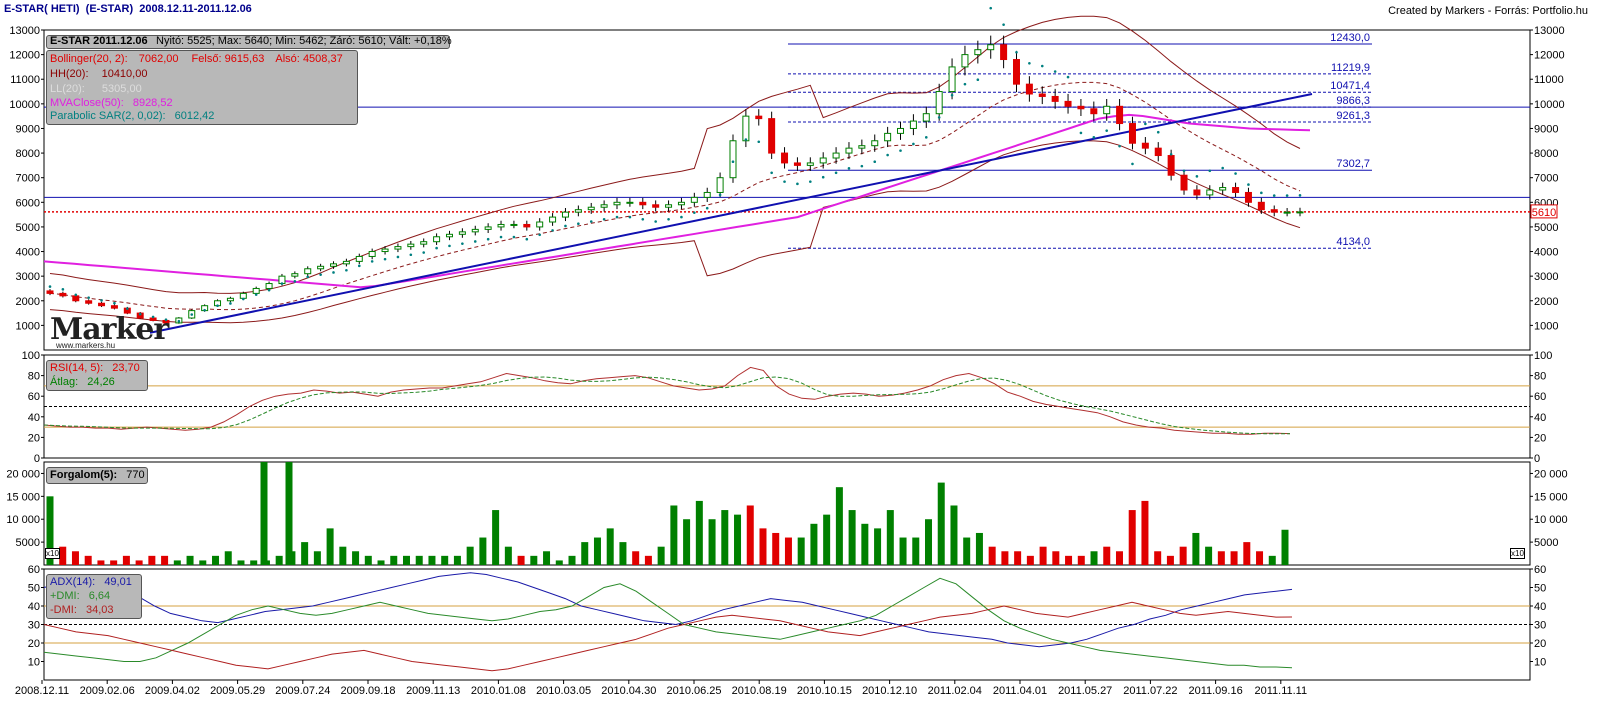 Image resolution: width=1600 pixels, height=716 pixels. What do you see at coordinates (109, 329) in the screenshot?
I see `markers-logo: Marker` at bounding box center [109, 329].